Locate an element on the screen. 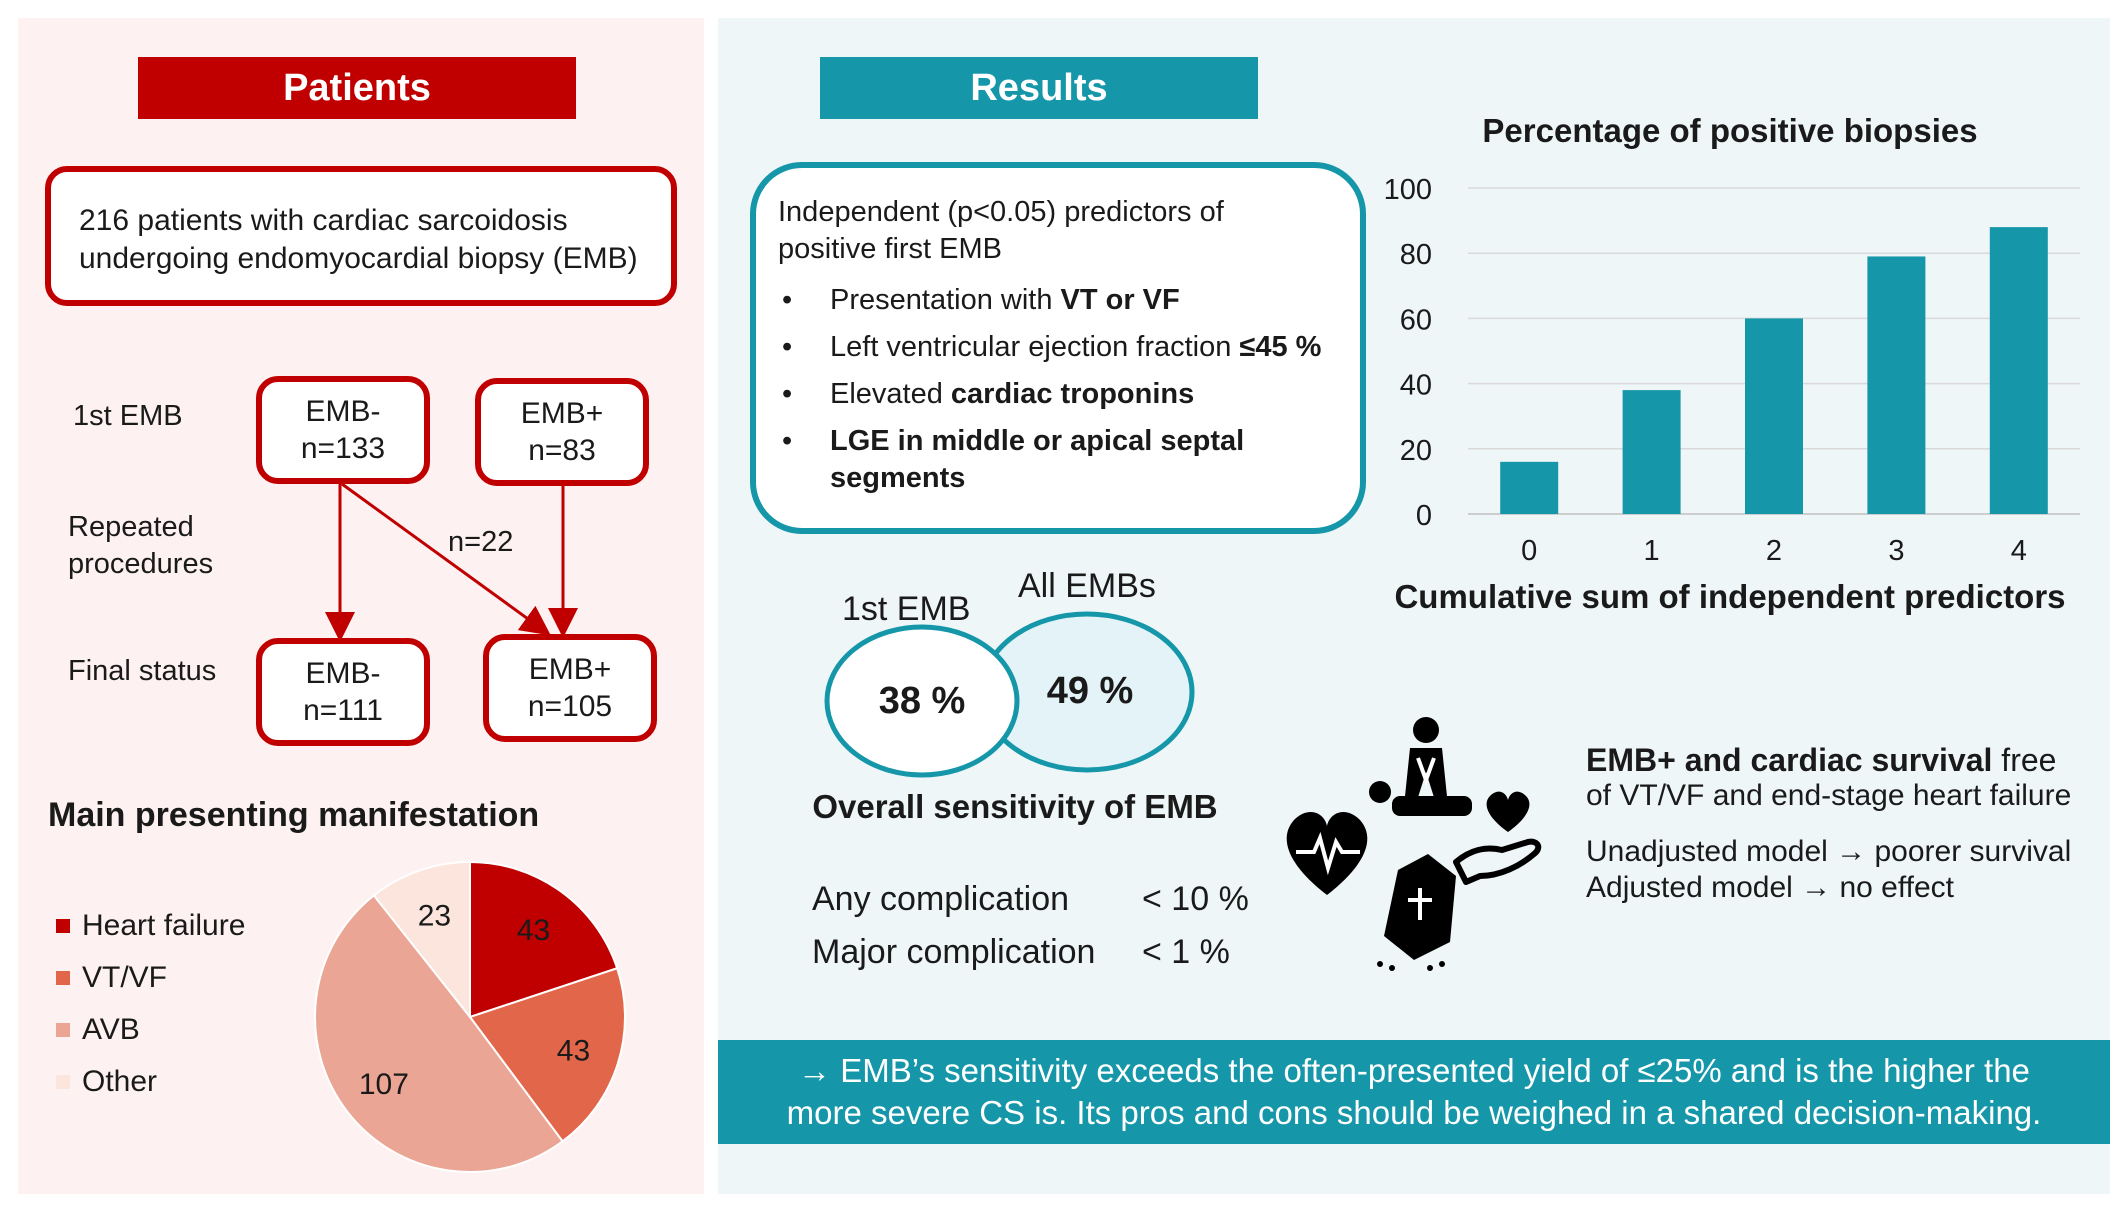  y-tick-label: 40 is located at coordinates (1416, 386).